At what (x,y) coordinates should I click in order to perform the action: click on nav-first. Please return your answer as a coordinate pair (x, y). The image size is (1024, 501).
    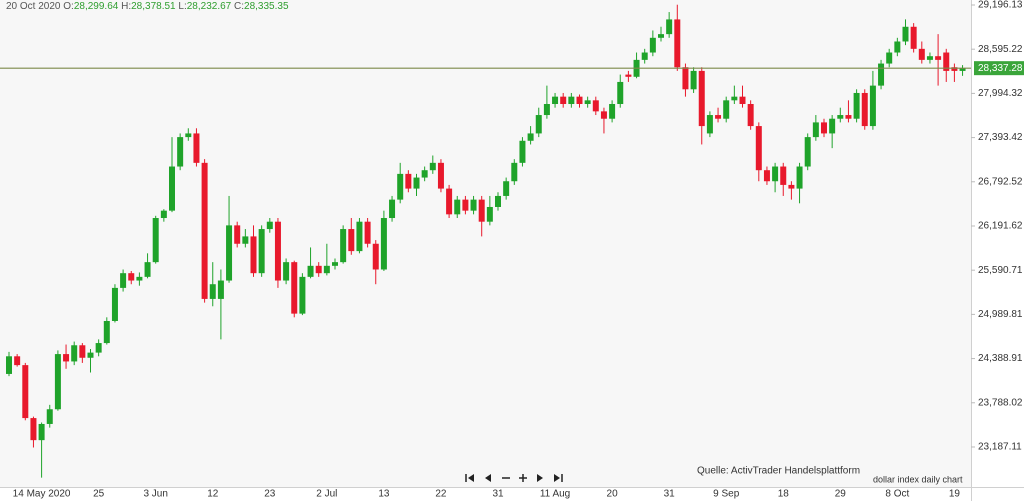
    Looking at the image, I should click on (469, 478).